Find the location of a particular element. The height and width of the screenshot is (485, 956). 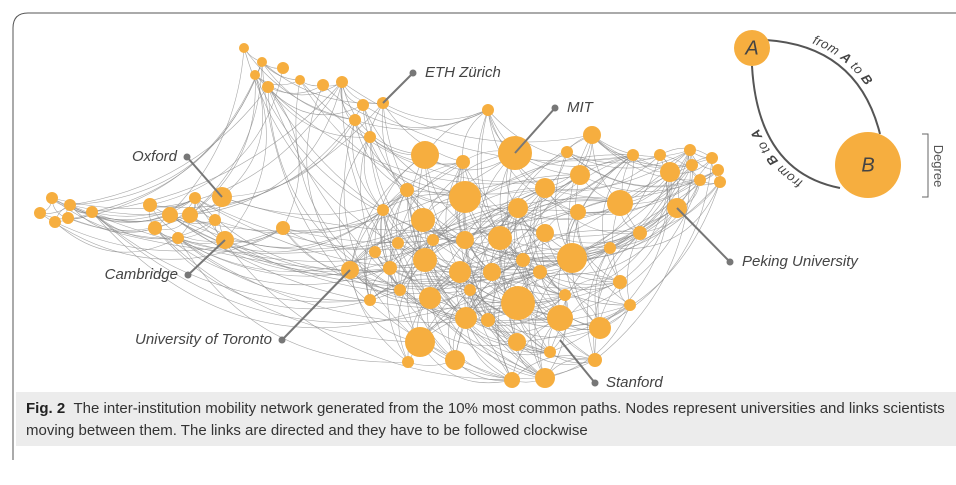

legend-text: from is located at coordinates (828, 46).